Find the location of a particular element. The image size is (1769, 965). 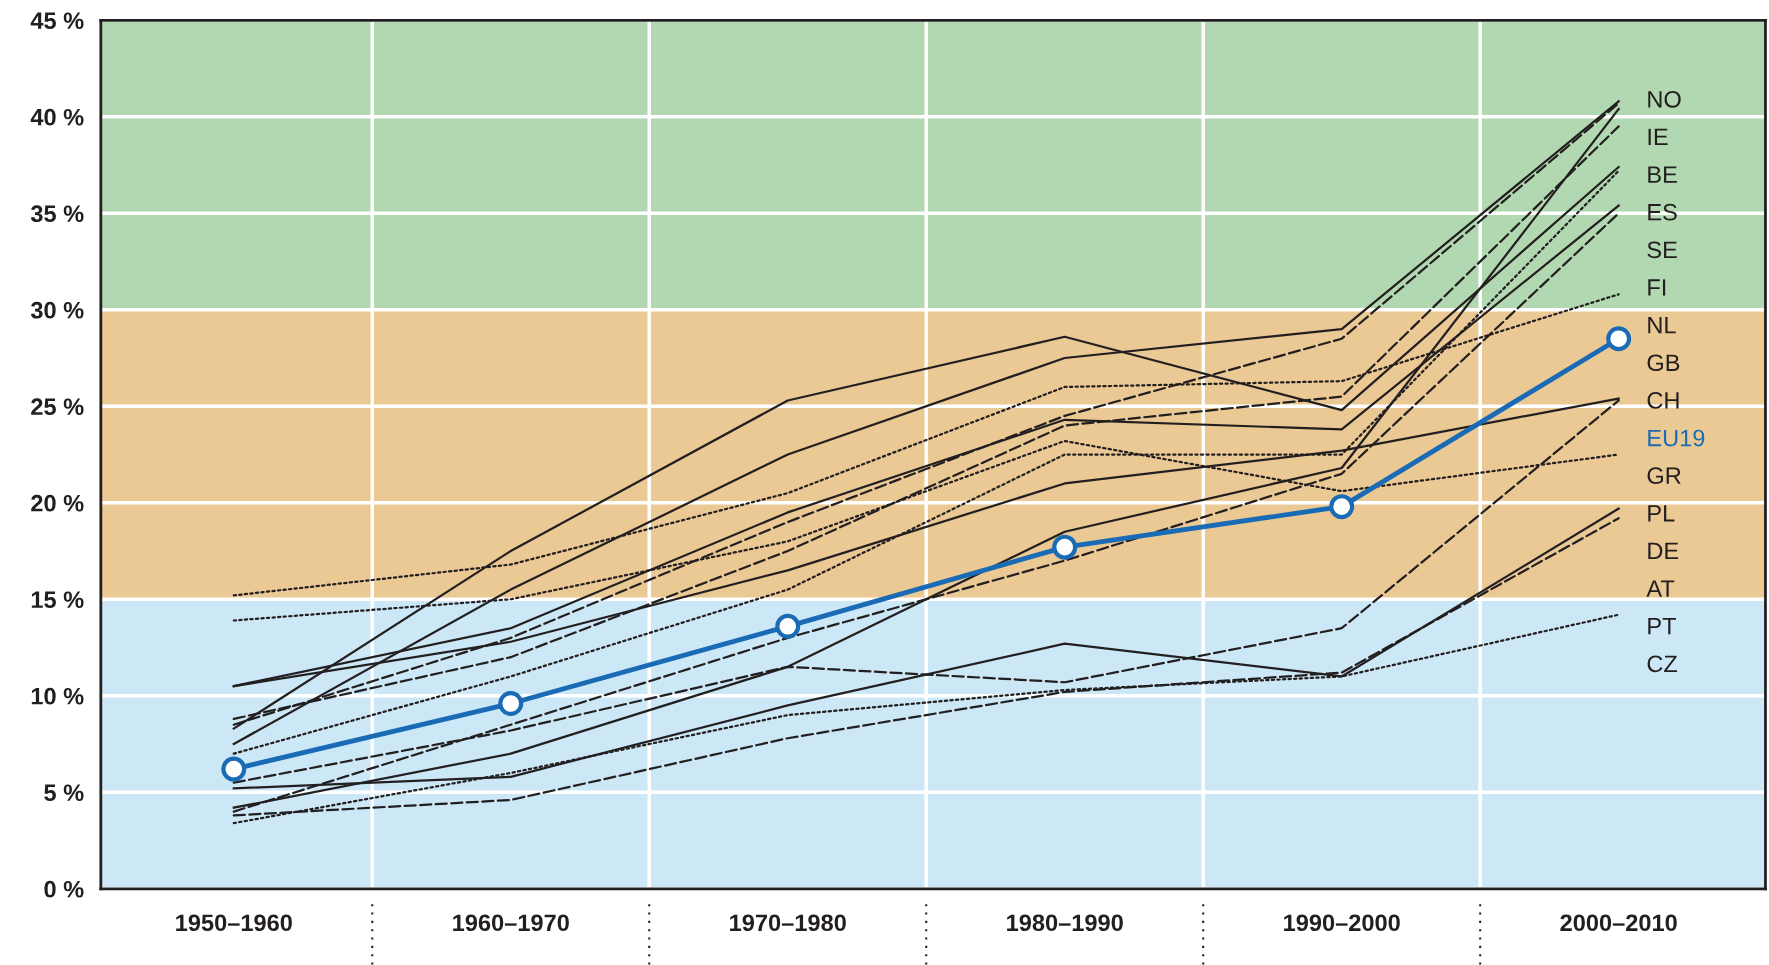

y-tick-label: 40 % is located at coordinates (57, 117).